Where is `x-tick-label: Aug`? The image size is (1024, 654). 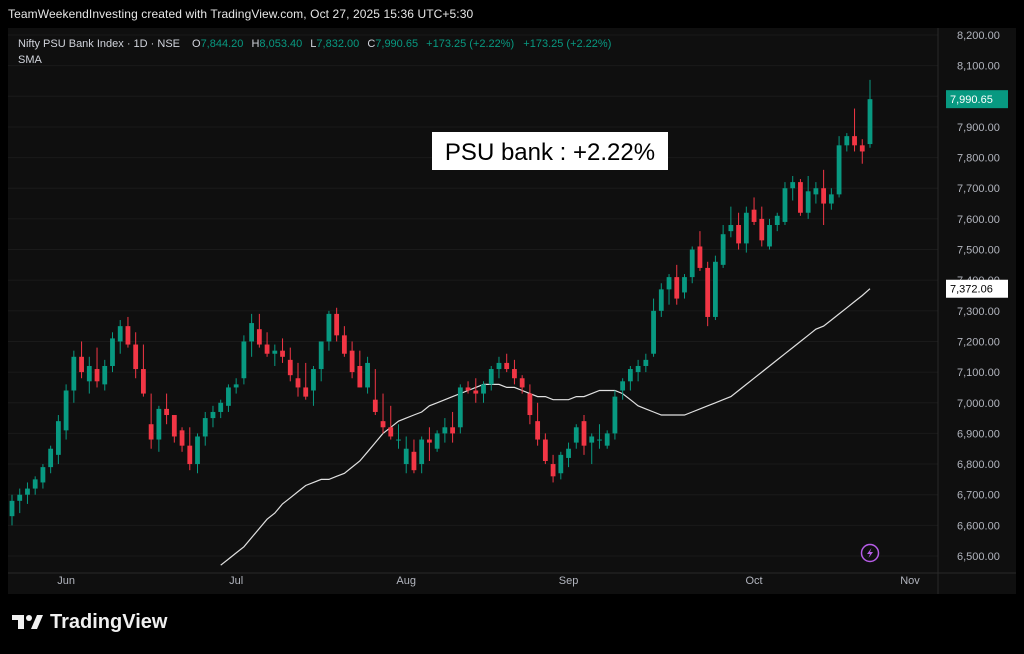 x-tick-label: Aug is located at coordinates (406, 581).